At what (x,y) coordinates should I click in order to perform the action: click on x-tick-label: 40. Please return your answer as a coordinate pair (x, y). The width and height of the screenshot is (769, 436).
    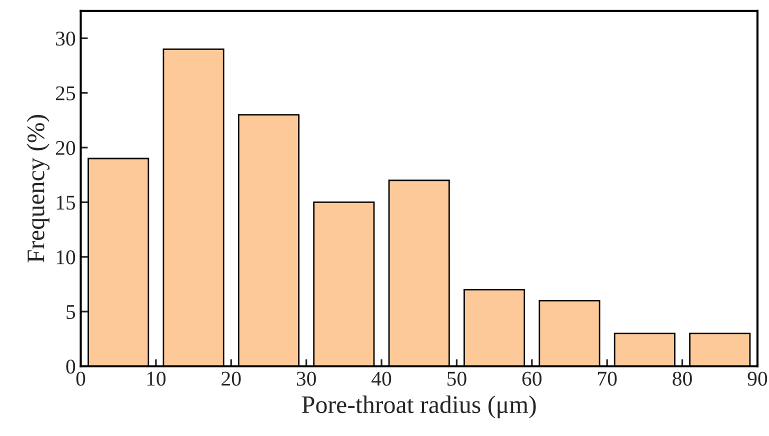
    Looking at the image, I should click on (382, 379).